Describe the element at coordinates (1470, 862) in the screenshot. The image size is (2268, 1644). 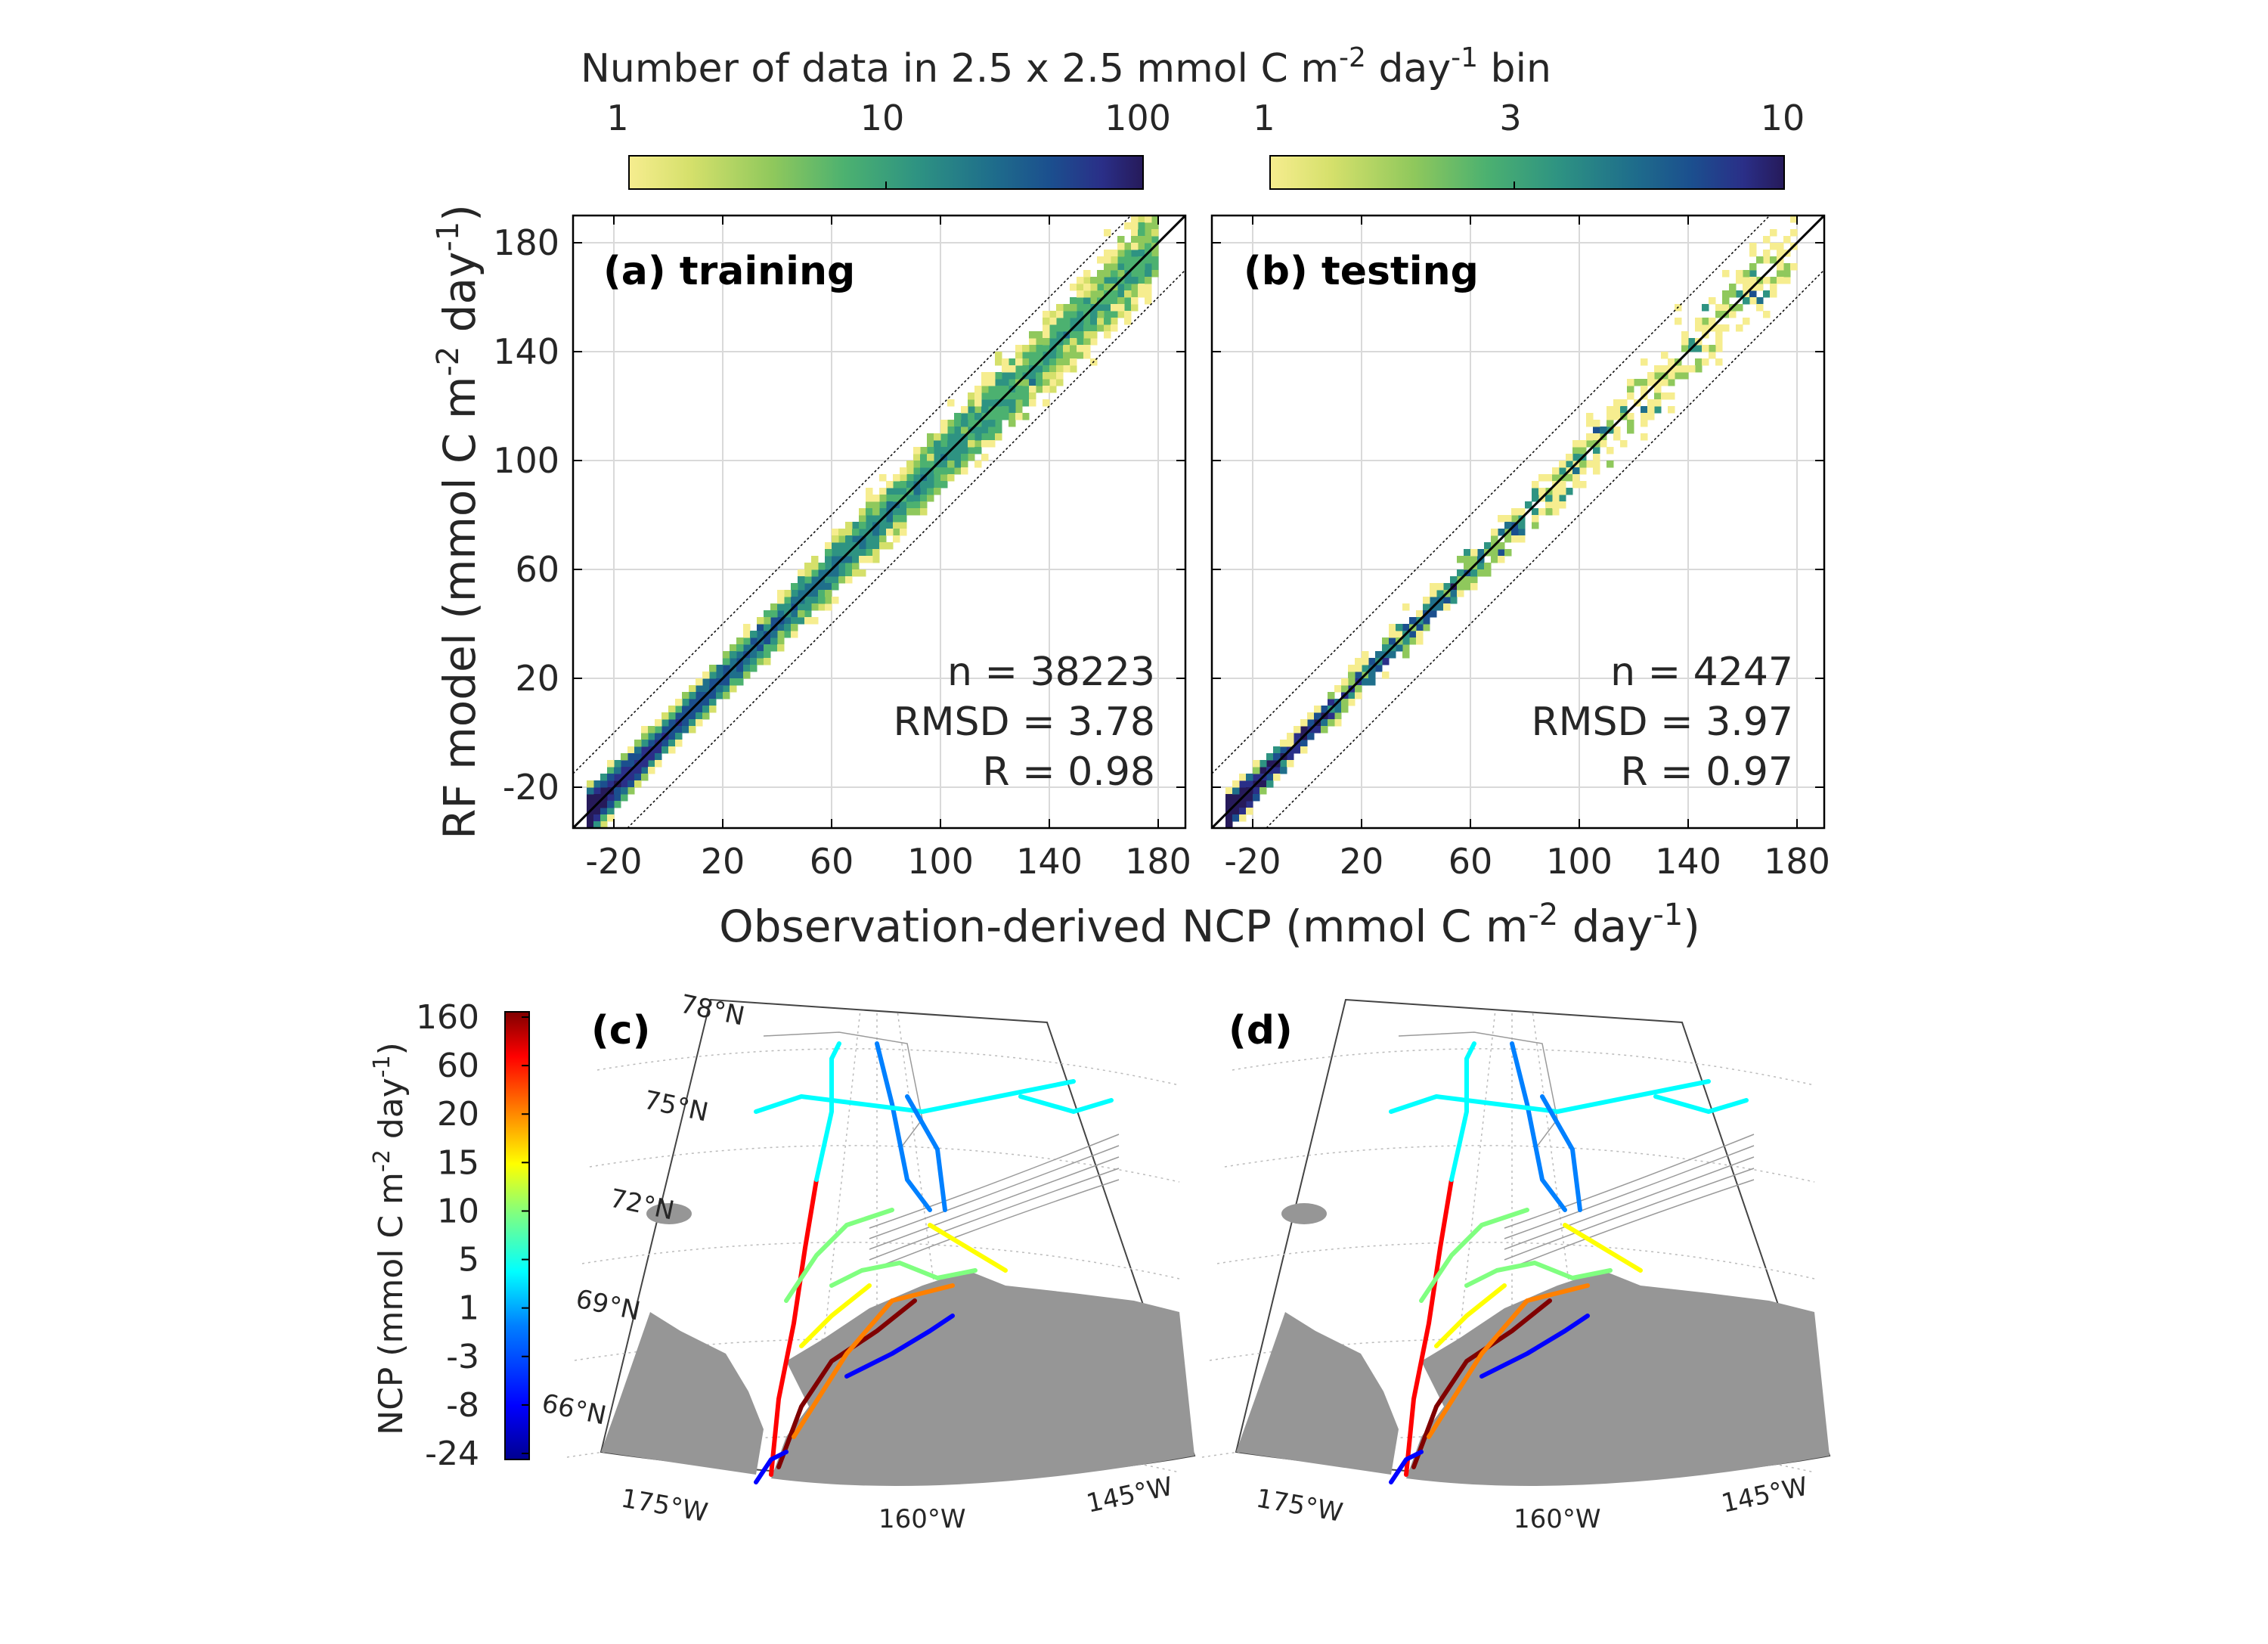
I see `x-tick-label: 60` at that location.